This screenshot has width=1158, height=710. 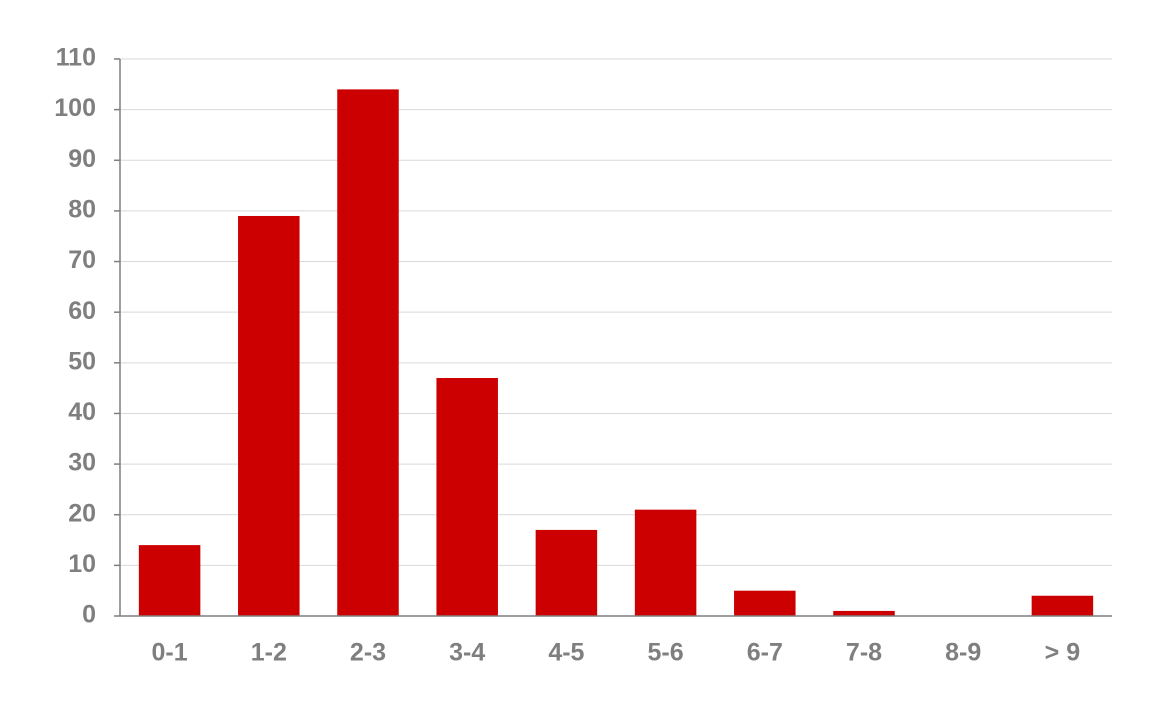 I want to click on x-tick-label: > 9, so click(x=1062, y=653).